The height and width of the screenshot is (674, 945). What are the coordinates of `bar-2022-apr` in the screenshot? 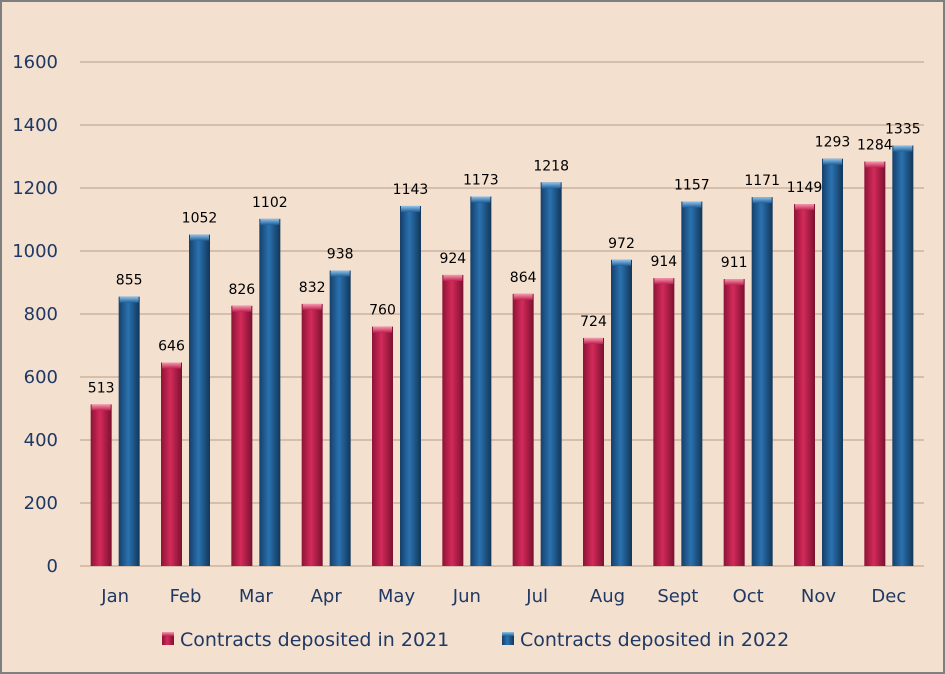 It's located at (340, 418).